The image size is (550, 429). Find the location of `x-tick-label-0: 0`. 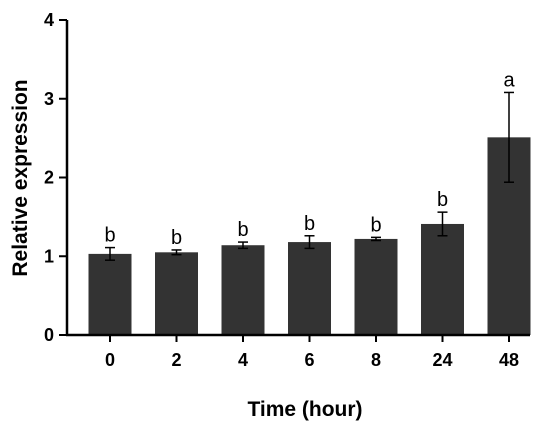

x-tick-label-0: 0 is located at coordinates (110, 360).